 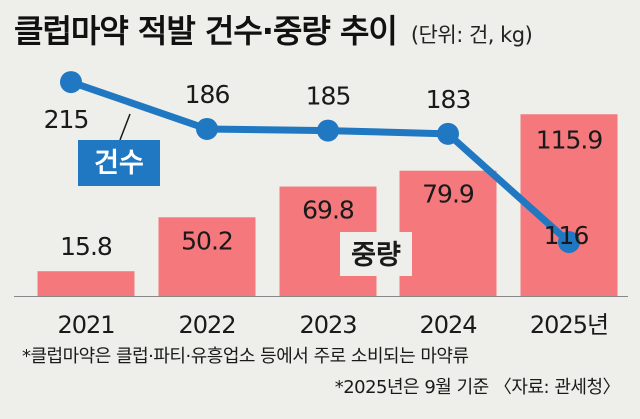 I want to click on bar-2022, so click(x=207, y=256).